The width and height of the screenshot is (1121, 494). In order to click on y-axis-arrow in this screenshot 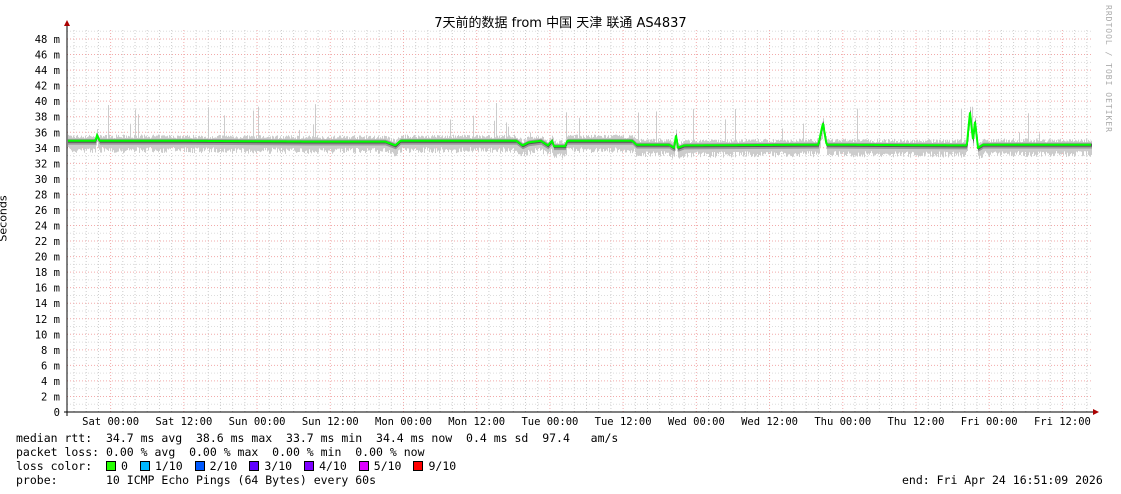, I will do `click(67, 23)`.